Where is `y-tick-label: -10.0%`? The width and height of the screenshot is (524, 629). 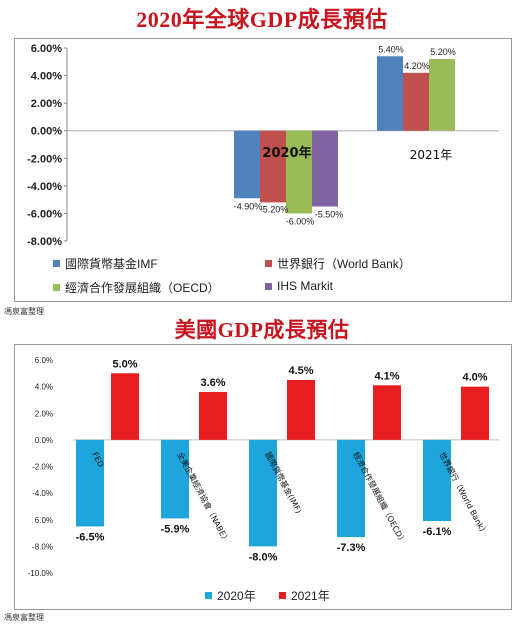
y-tick-label: -10.0% is located at coordinates (40, 573).